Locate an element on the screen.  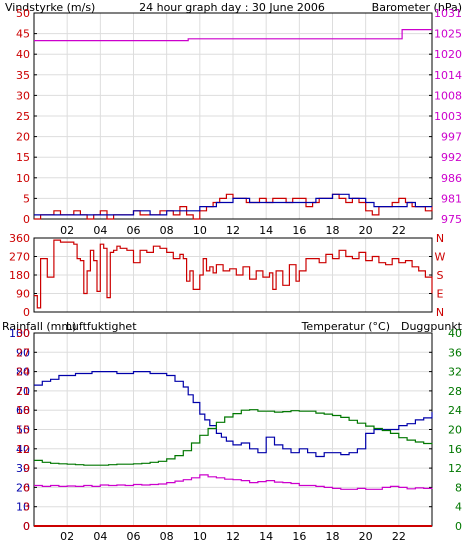
rain-tick-label: 6 is located at coordinates (26, 487).